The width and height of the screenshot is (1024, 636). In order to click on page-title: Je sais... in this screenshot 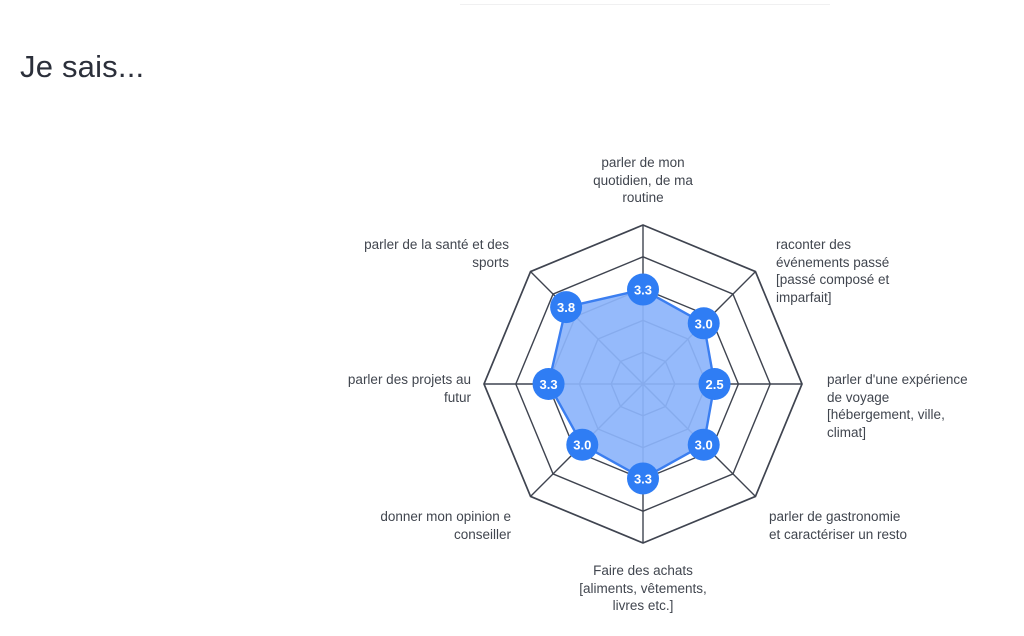, I will do `click(82, 66)`.